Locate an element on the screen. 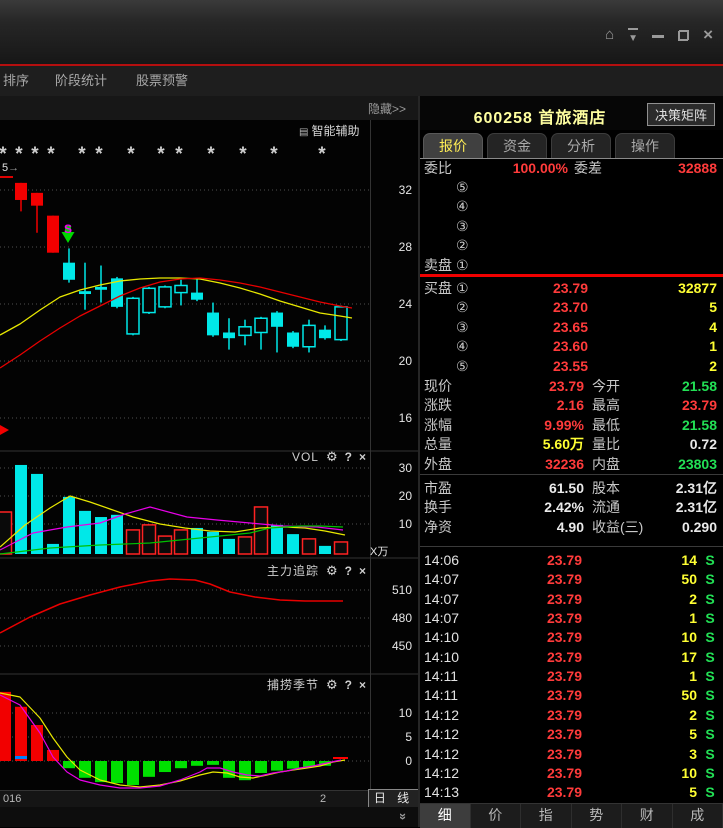 The image size is (723, 828). expand-up-chevron: » is located at coordinates (403, 816).